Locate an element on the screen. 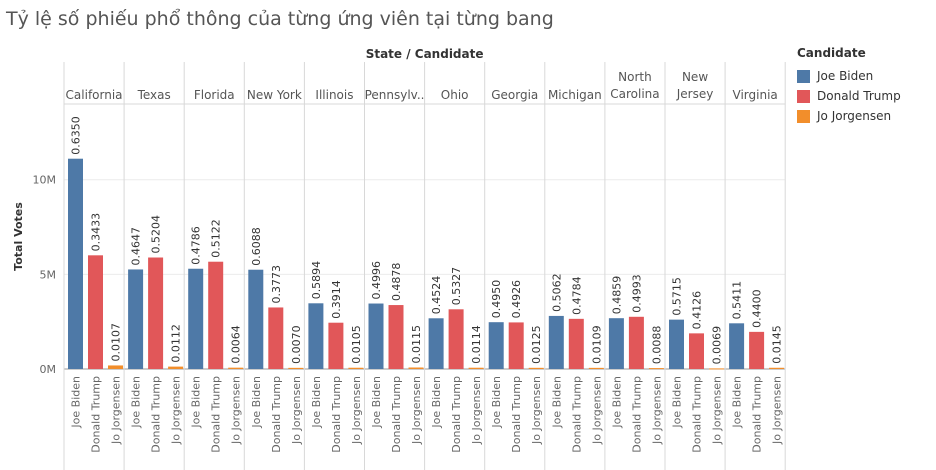  state-label: New York is located at coordinates (274, 95).